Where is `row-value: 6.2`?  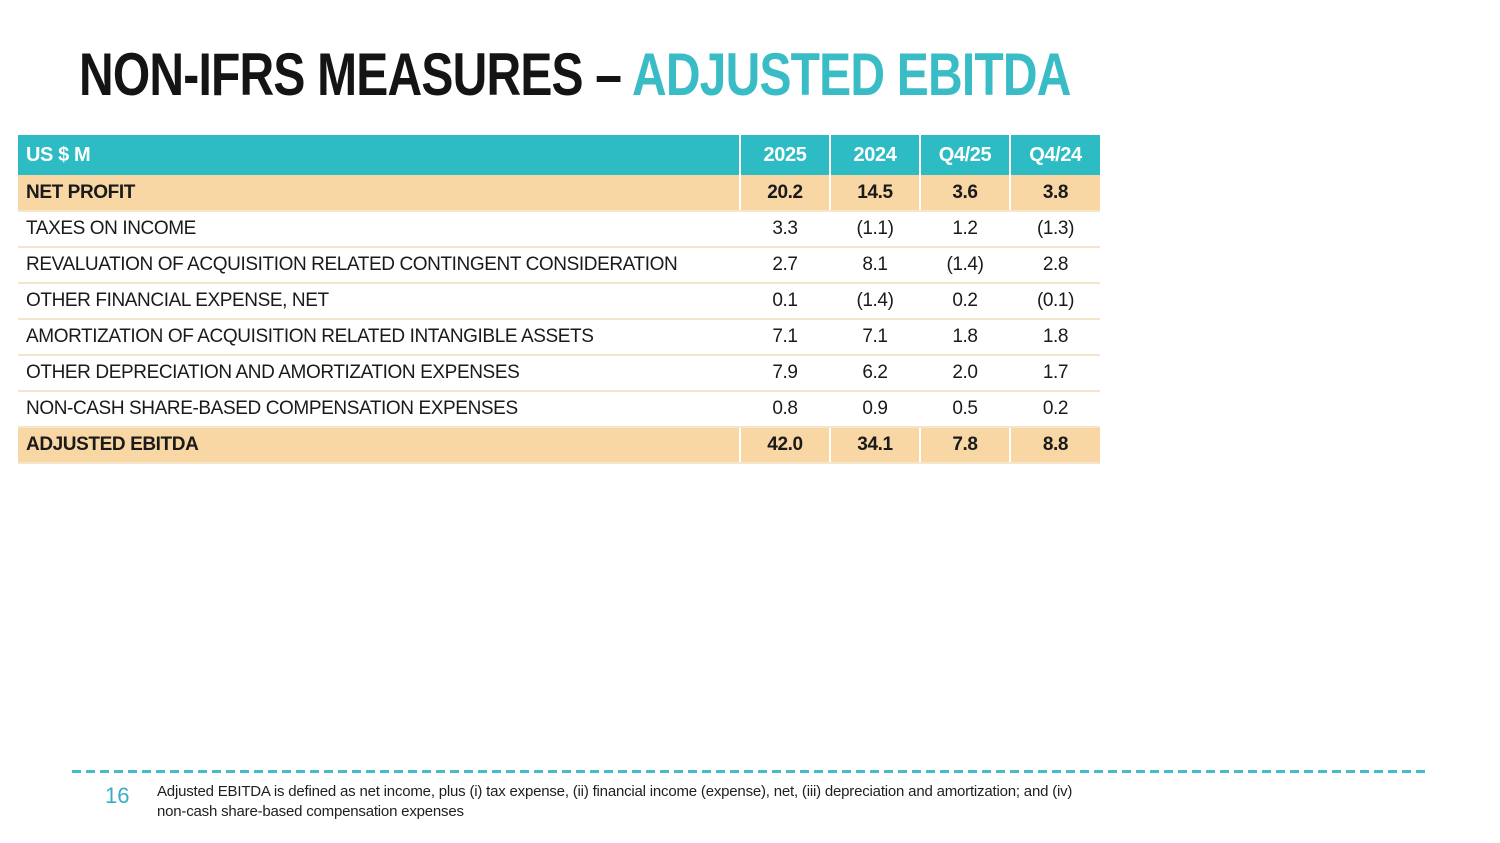 row-value: 6.2 is located at coordinates (874, 373).